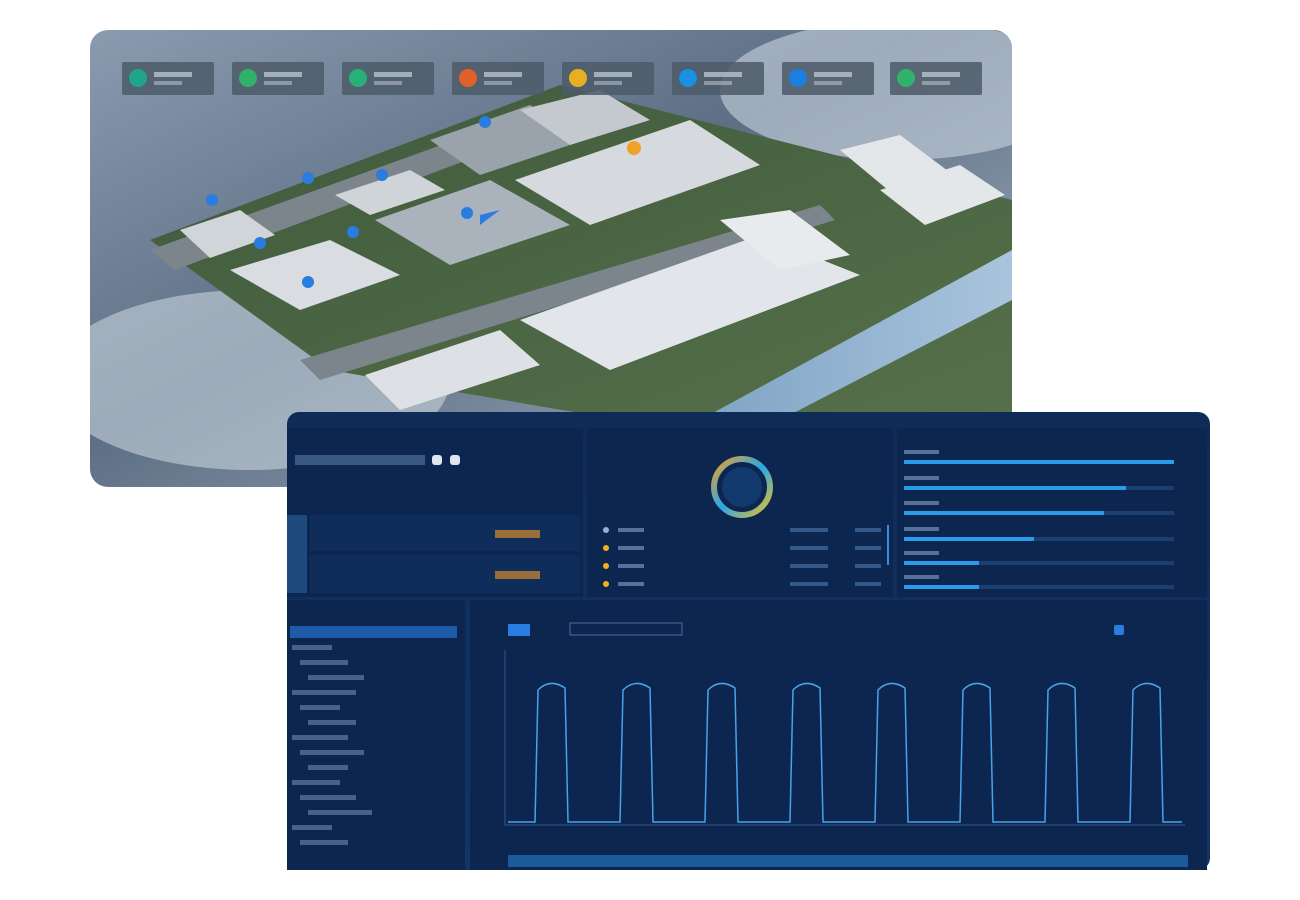 This screenshot has height=900, width=1300. I want to click on donut, so click(742, 487).